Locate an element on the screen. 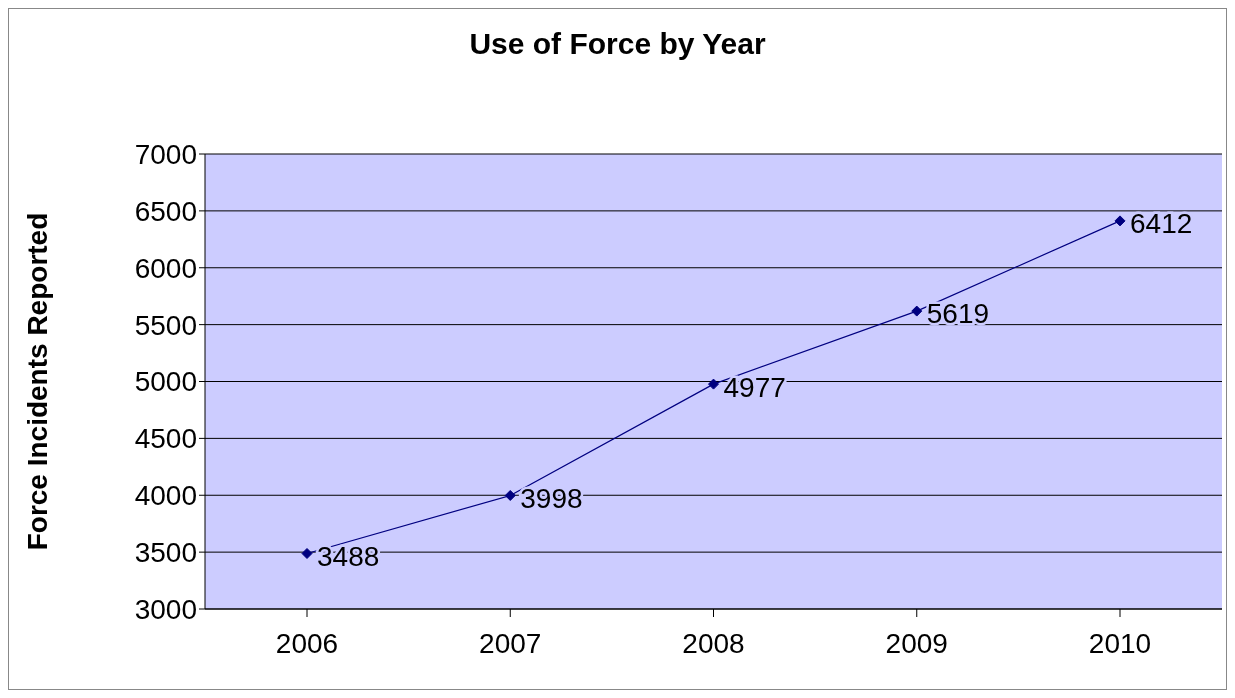 The width and height of the screenshot is (1235, 698). y-tick-label: 7000 is located at coordinates (165, 154).